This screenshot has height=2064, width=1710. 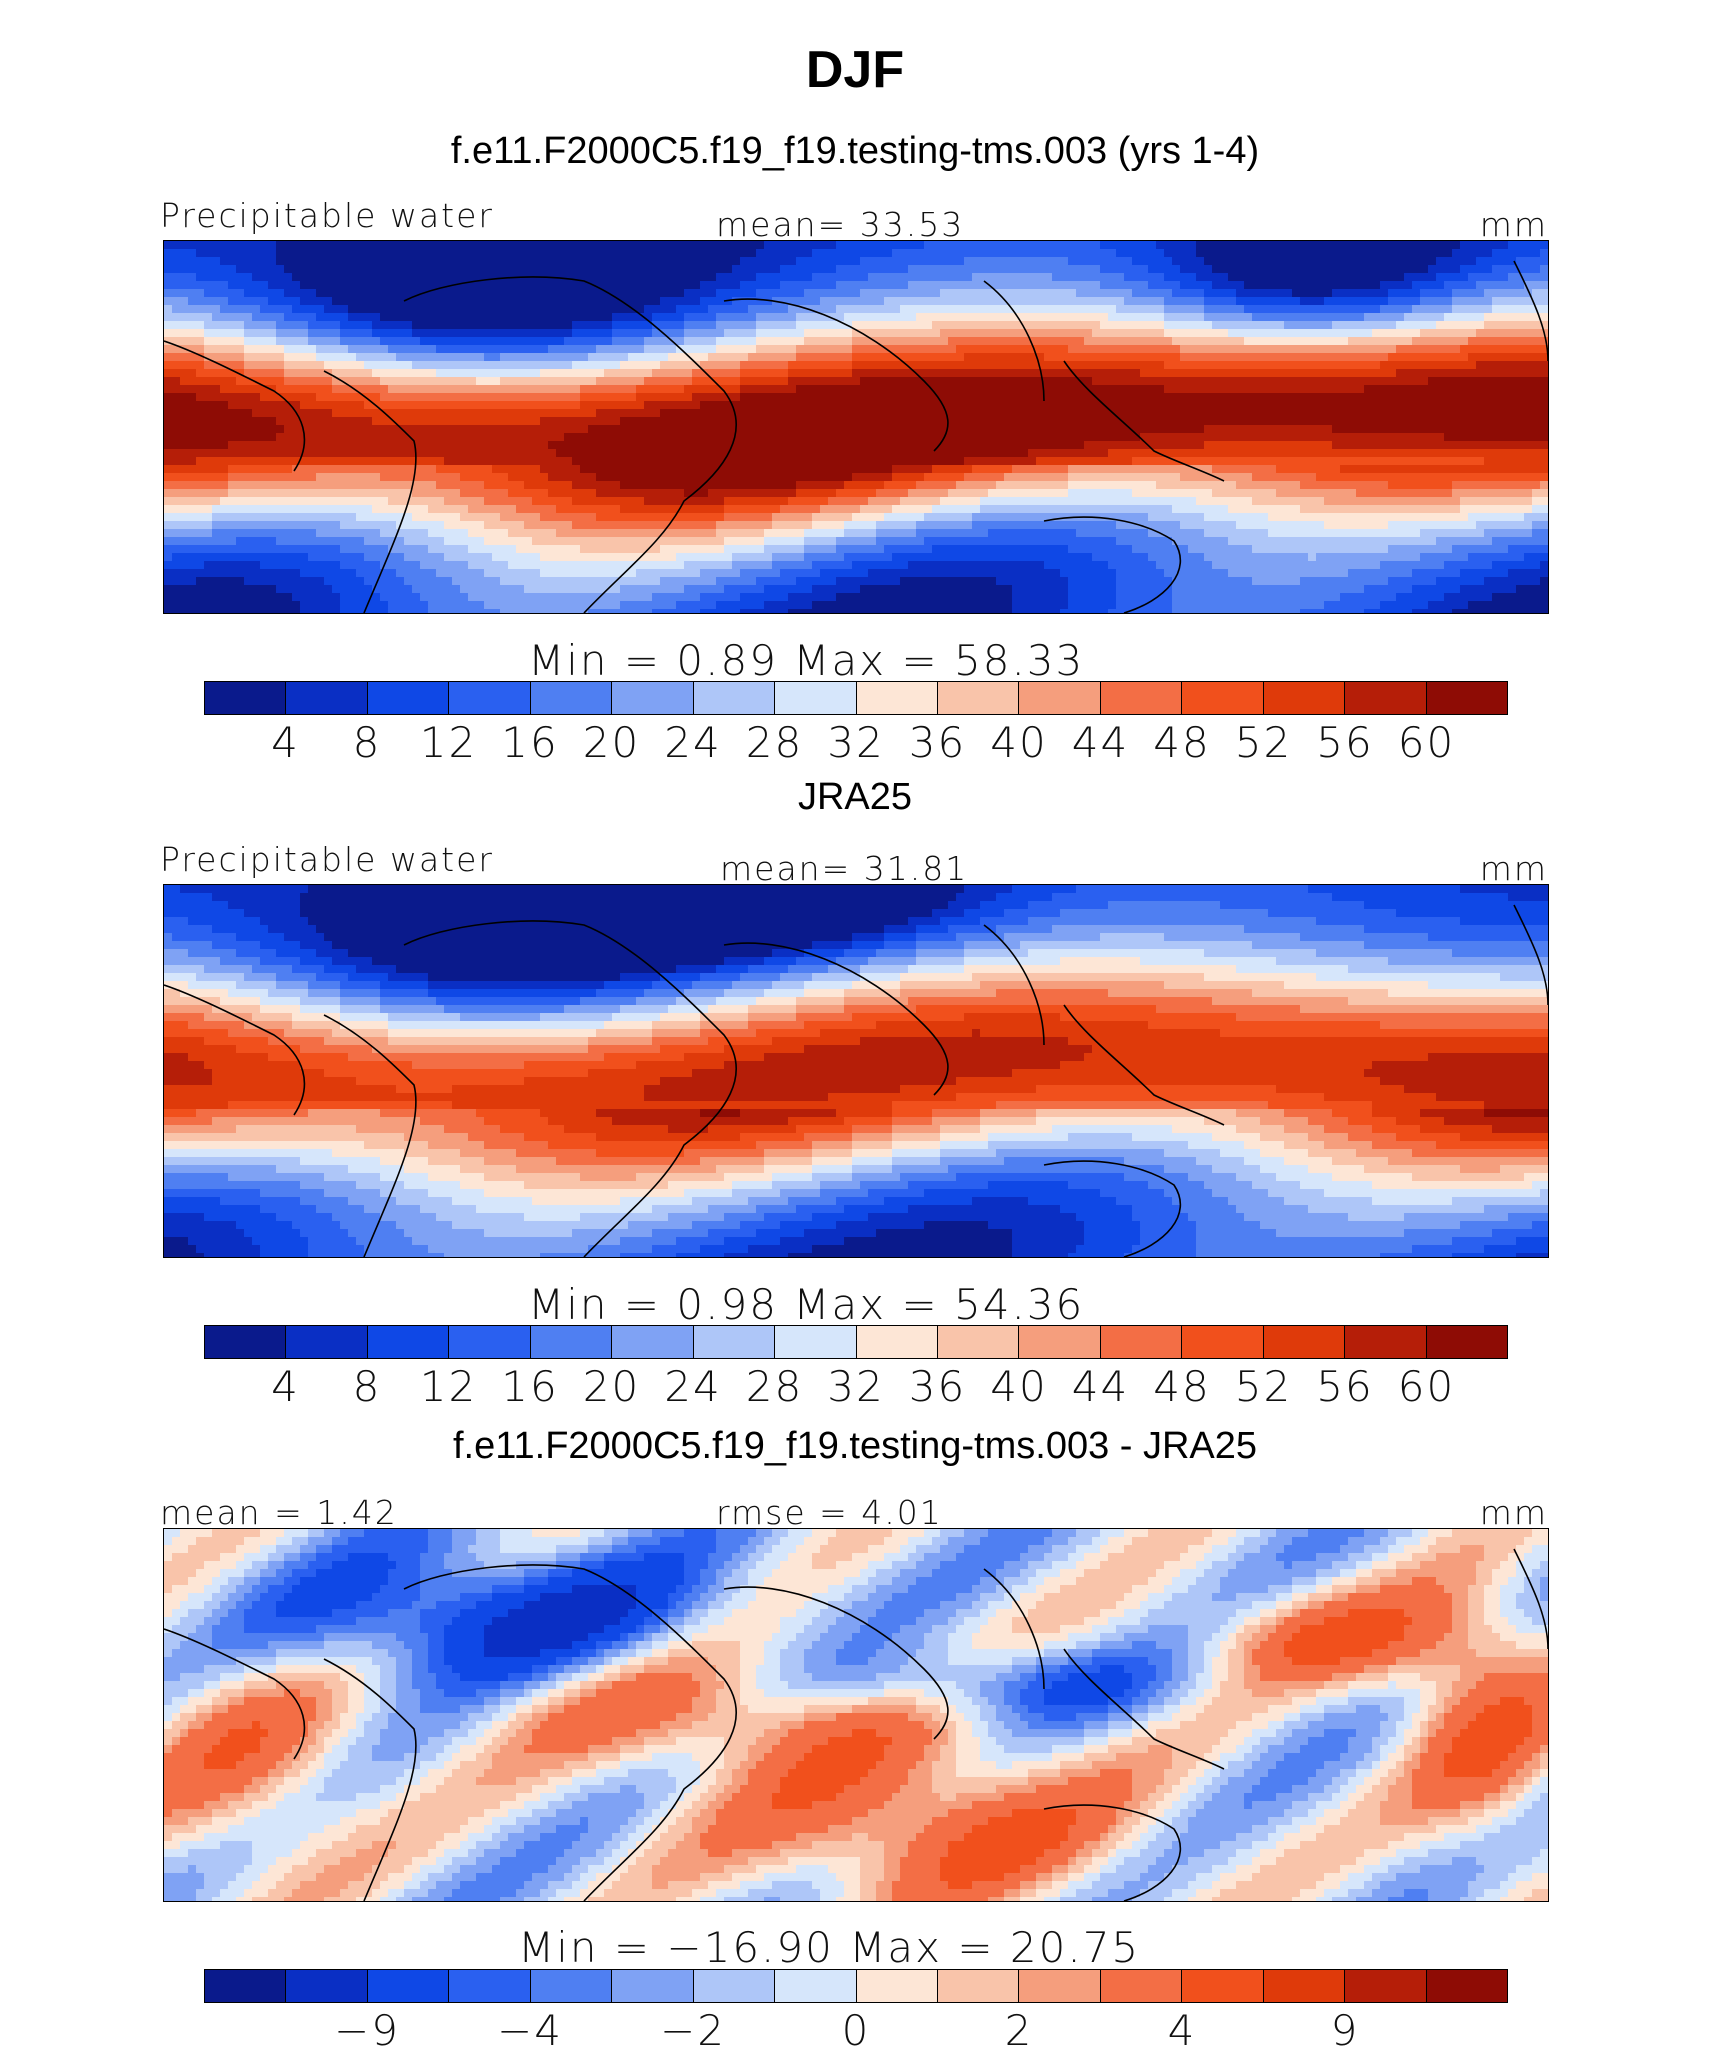 I want to click on panel1-minmax: Min = 0.89 Max = 58.33, so click(x=806, y=660).